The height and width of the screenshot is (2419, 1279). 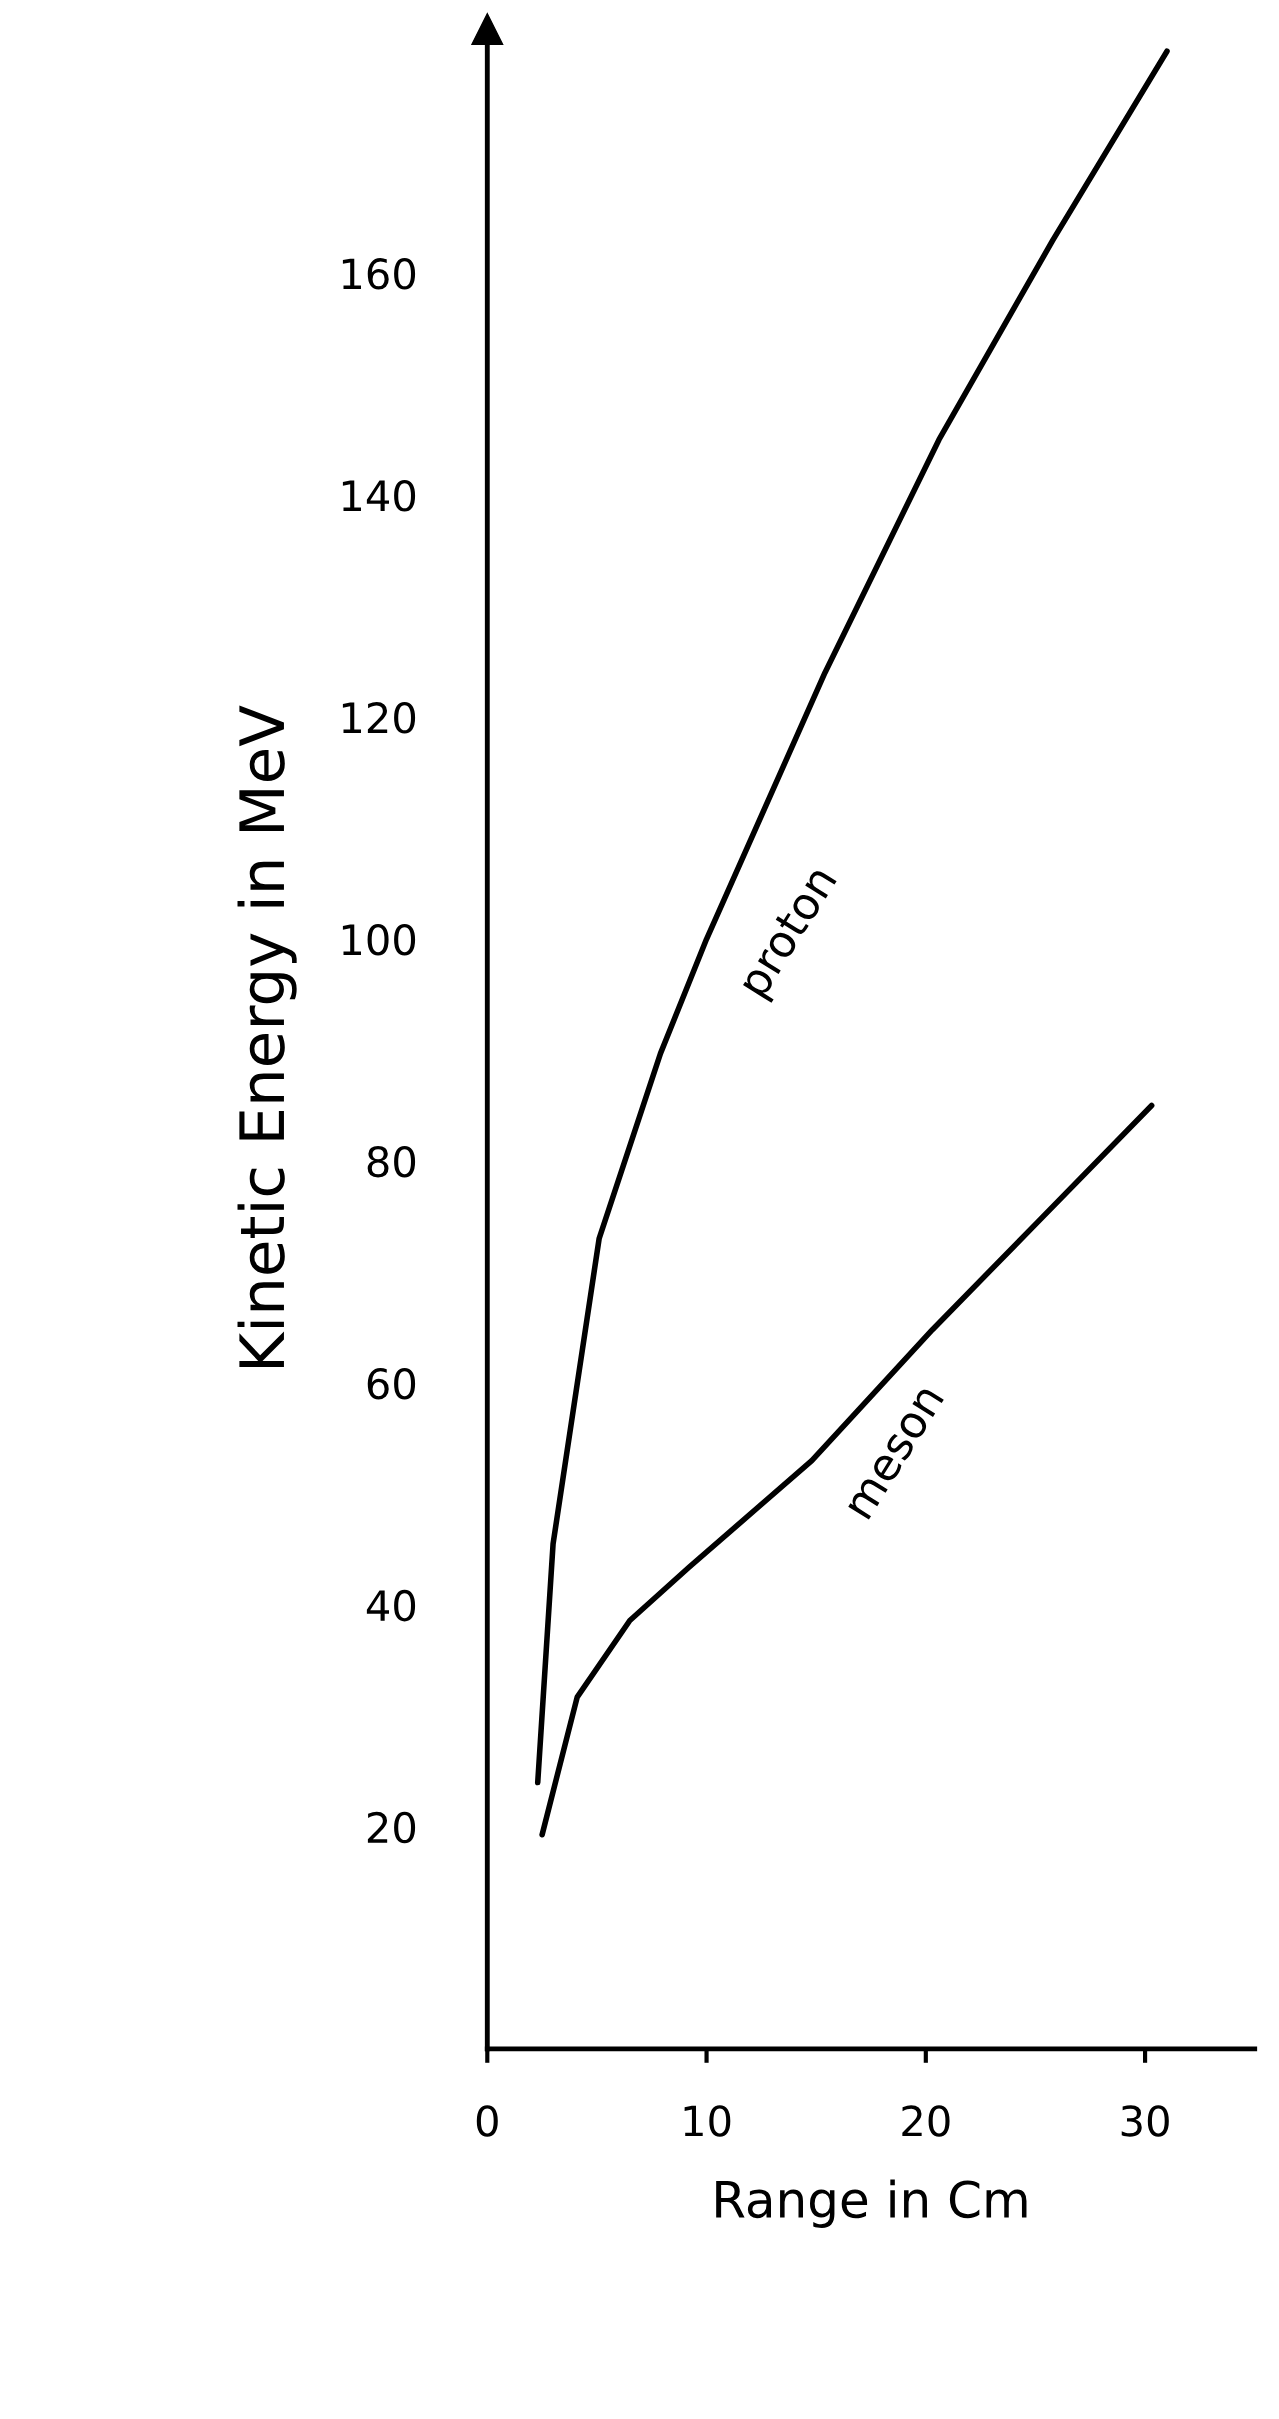 What do you see at coordinates (926, 2121) in the screenshot?
I see `x-tick-label: 20` at bounding box center [926, 2121].